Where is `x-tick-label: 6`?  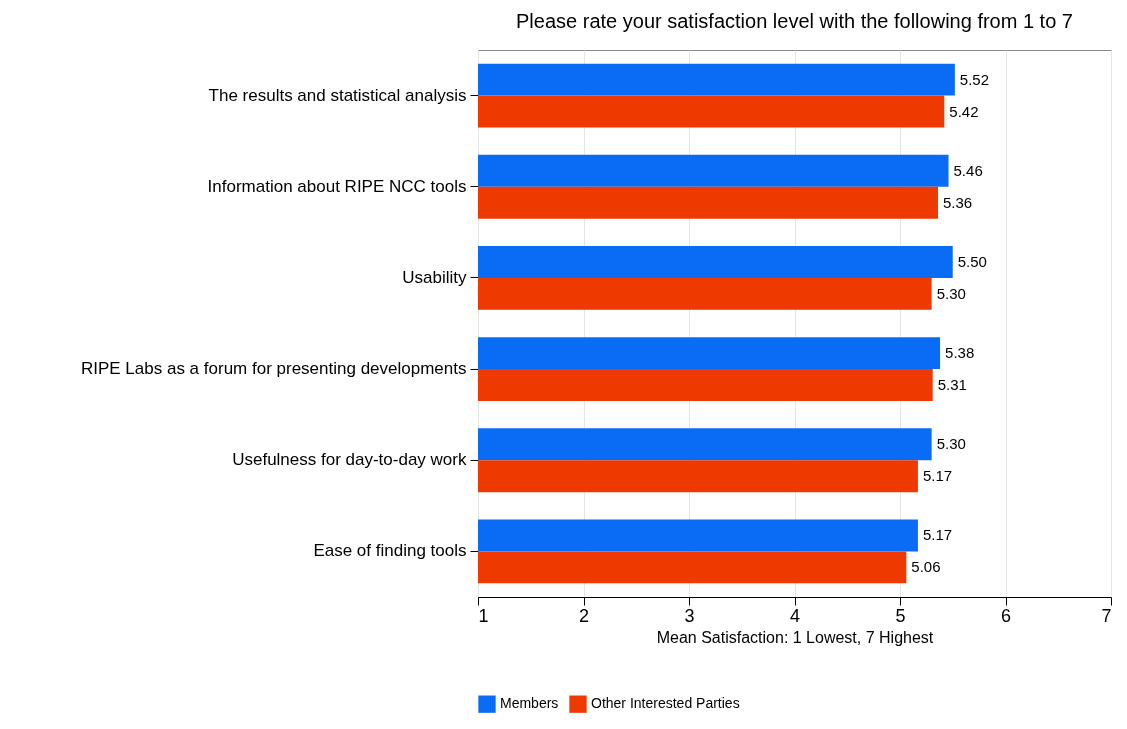
x-tick-label: 6 is located at coordinates (1006, 615).